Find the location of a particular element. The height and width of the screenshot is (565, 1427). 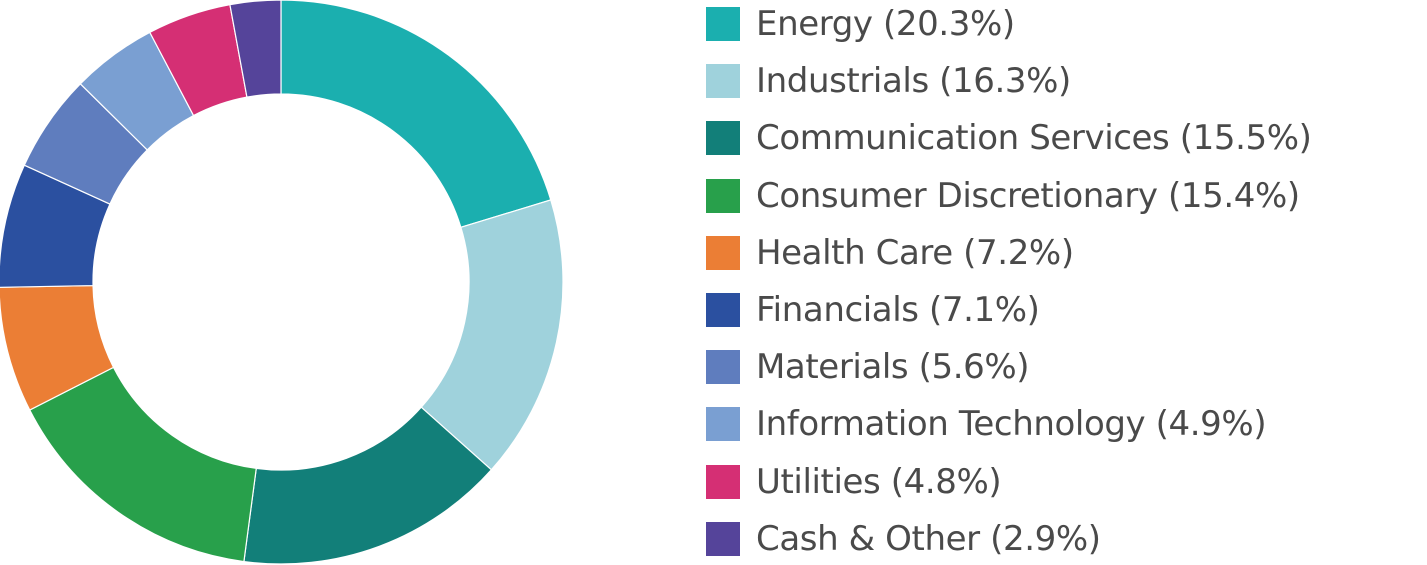

legend-item-materials: Materials (5.6%) is located at coordinates (868, 367).